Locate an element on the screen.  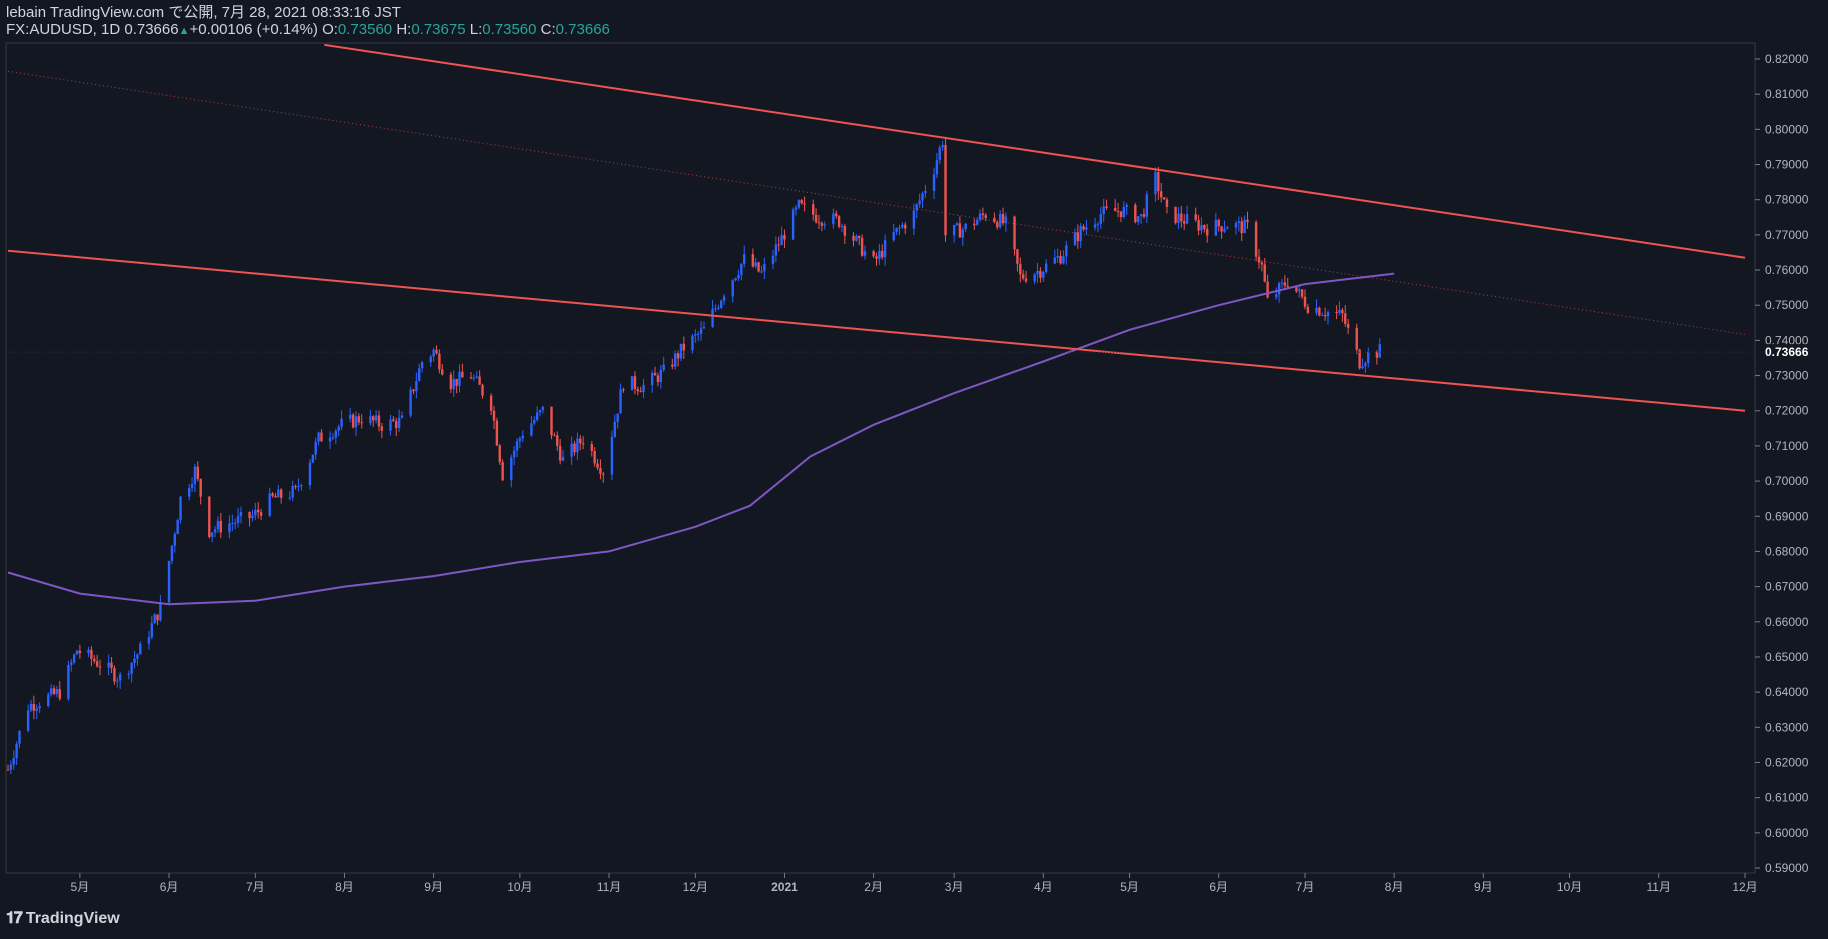
y-tick-label: 0.66000 is located at coordinates (1787, 622).